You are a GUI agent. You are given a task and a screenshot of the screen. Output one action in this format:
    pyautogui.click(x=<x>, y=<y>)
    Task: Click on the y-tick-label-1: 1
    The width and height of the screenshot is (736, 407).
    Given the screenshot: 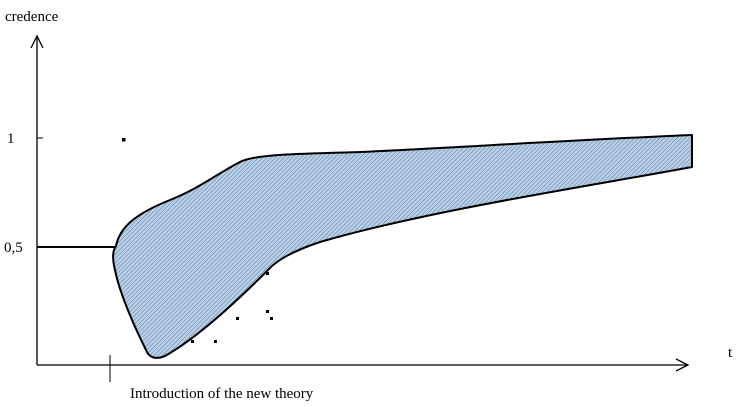 What is the action you would take?
    pyautogui.click(x=11, y=139)
    